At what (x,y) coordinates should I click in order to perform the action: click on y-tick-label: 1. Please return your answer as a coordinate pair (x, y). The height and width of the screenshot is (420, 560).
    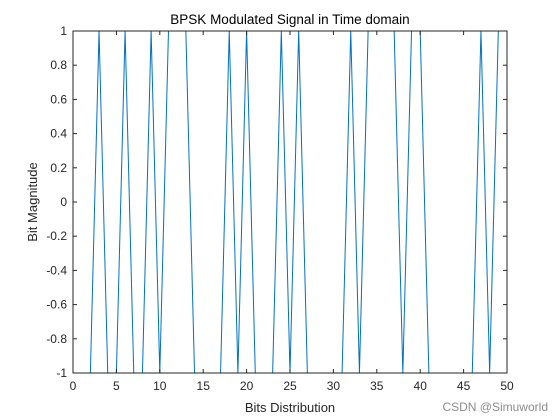
    Looking at the image, I should click on (63, 31).